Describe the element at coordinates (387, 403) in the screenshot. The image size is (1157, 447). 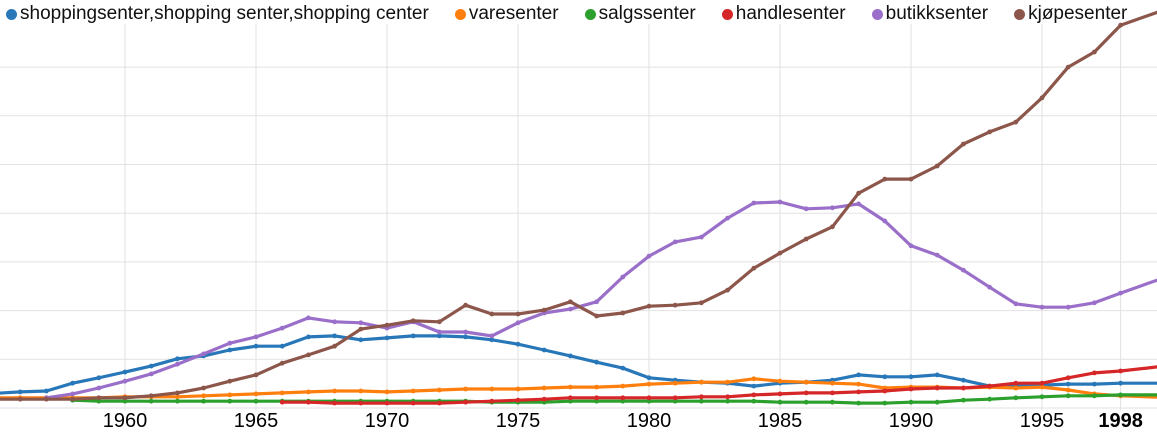
I see `data-point-handlesenter-1970` at that location.